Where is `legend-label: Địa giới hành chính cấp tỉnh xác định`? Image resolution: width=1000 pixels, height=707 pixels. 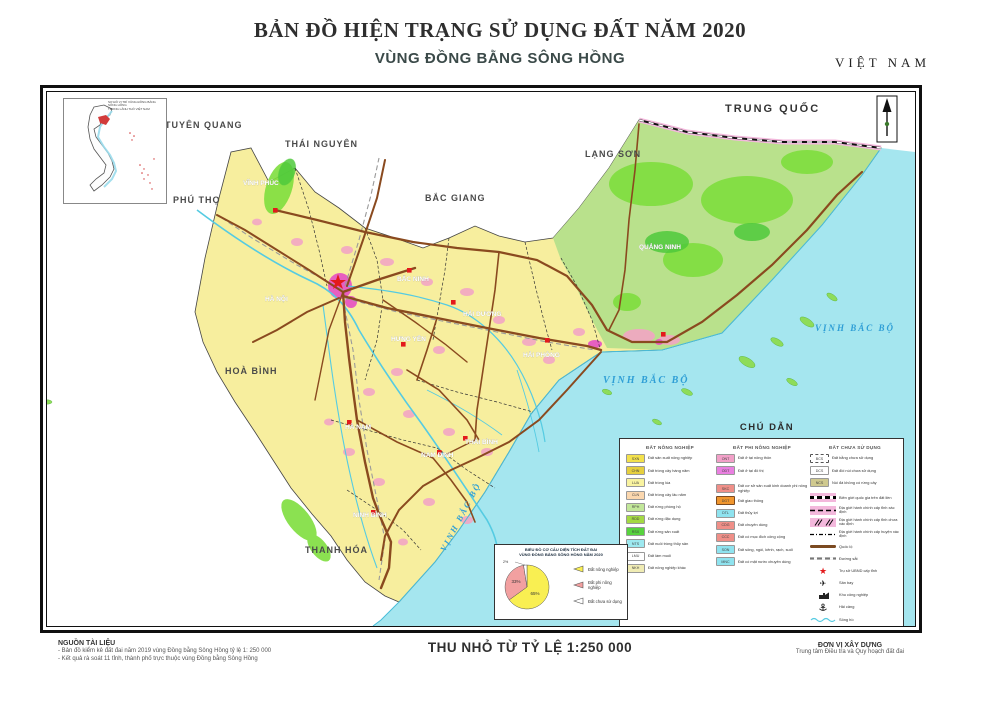 legend-label: Địa giới hành chính cấp tỉnh xác định is located at coordinates (867, 509).